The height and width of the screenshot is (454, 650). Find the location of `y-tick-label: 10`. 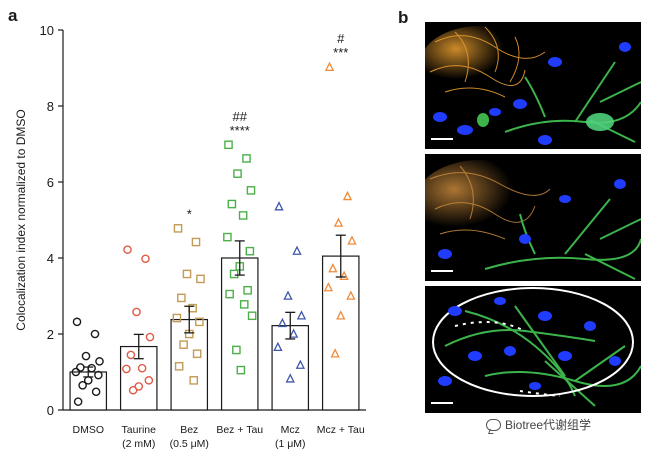

y-tick-label: 10 is located at coordinates (47, 30).